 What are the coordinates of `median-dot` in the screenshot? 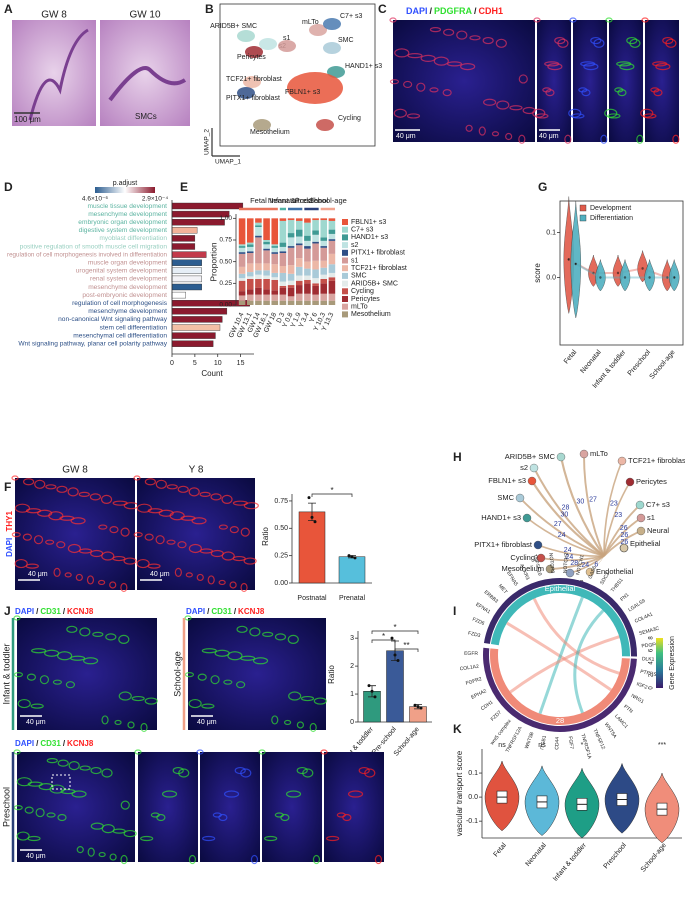 It's located at (600, 277).